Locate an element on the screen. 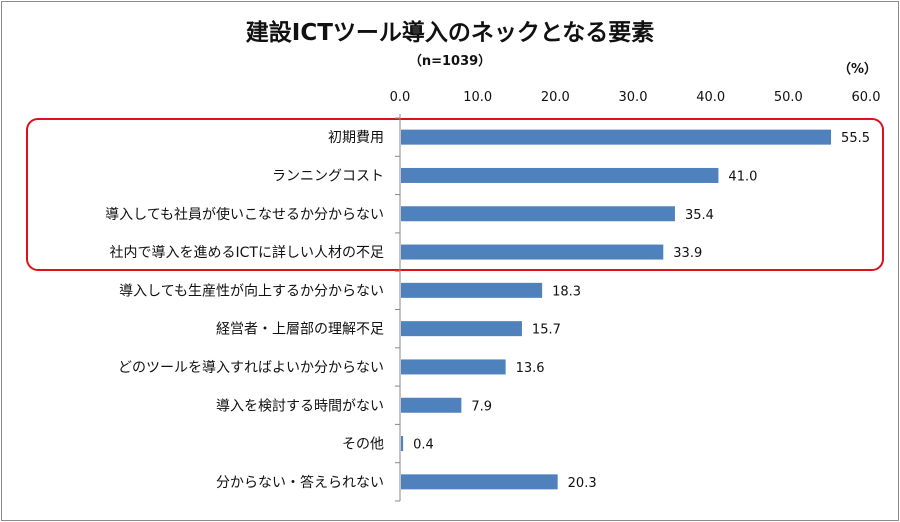  value-label: 13.6 is located at coordinates (530, 368).